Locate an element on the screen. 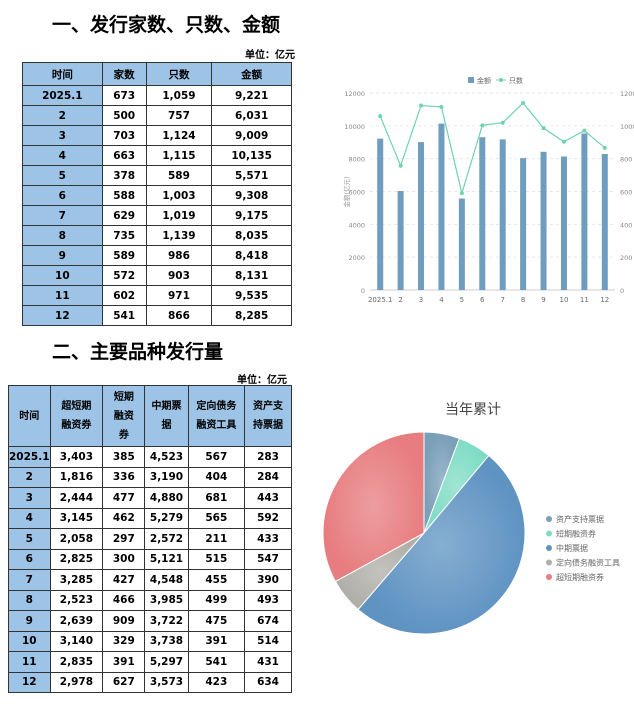 The width and height of the screenshot is (634, 705). table-cell: 477 is located at coordinates (124, 498).